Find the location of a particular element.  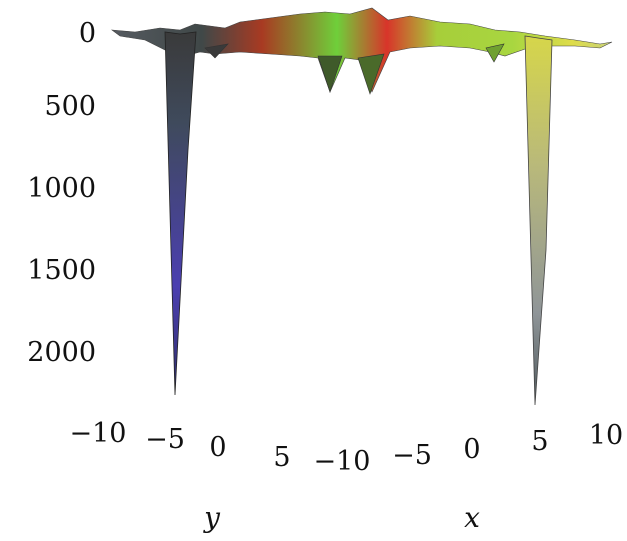

z-tick-label: 1500 is located at coordinates (61, 270).